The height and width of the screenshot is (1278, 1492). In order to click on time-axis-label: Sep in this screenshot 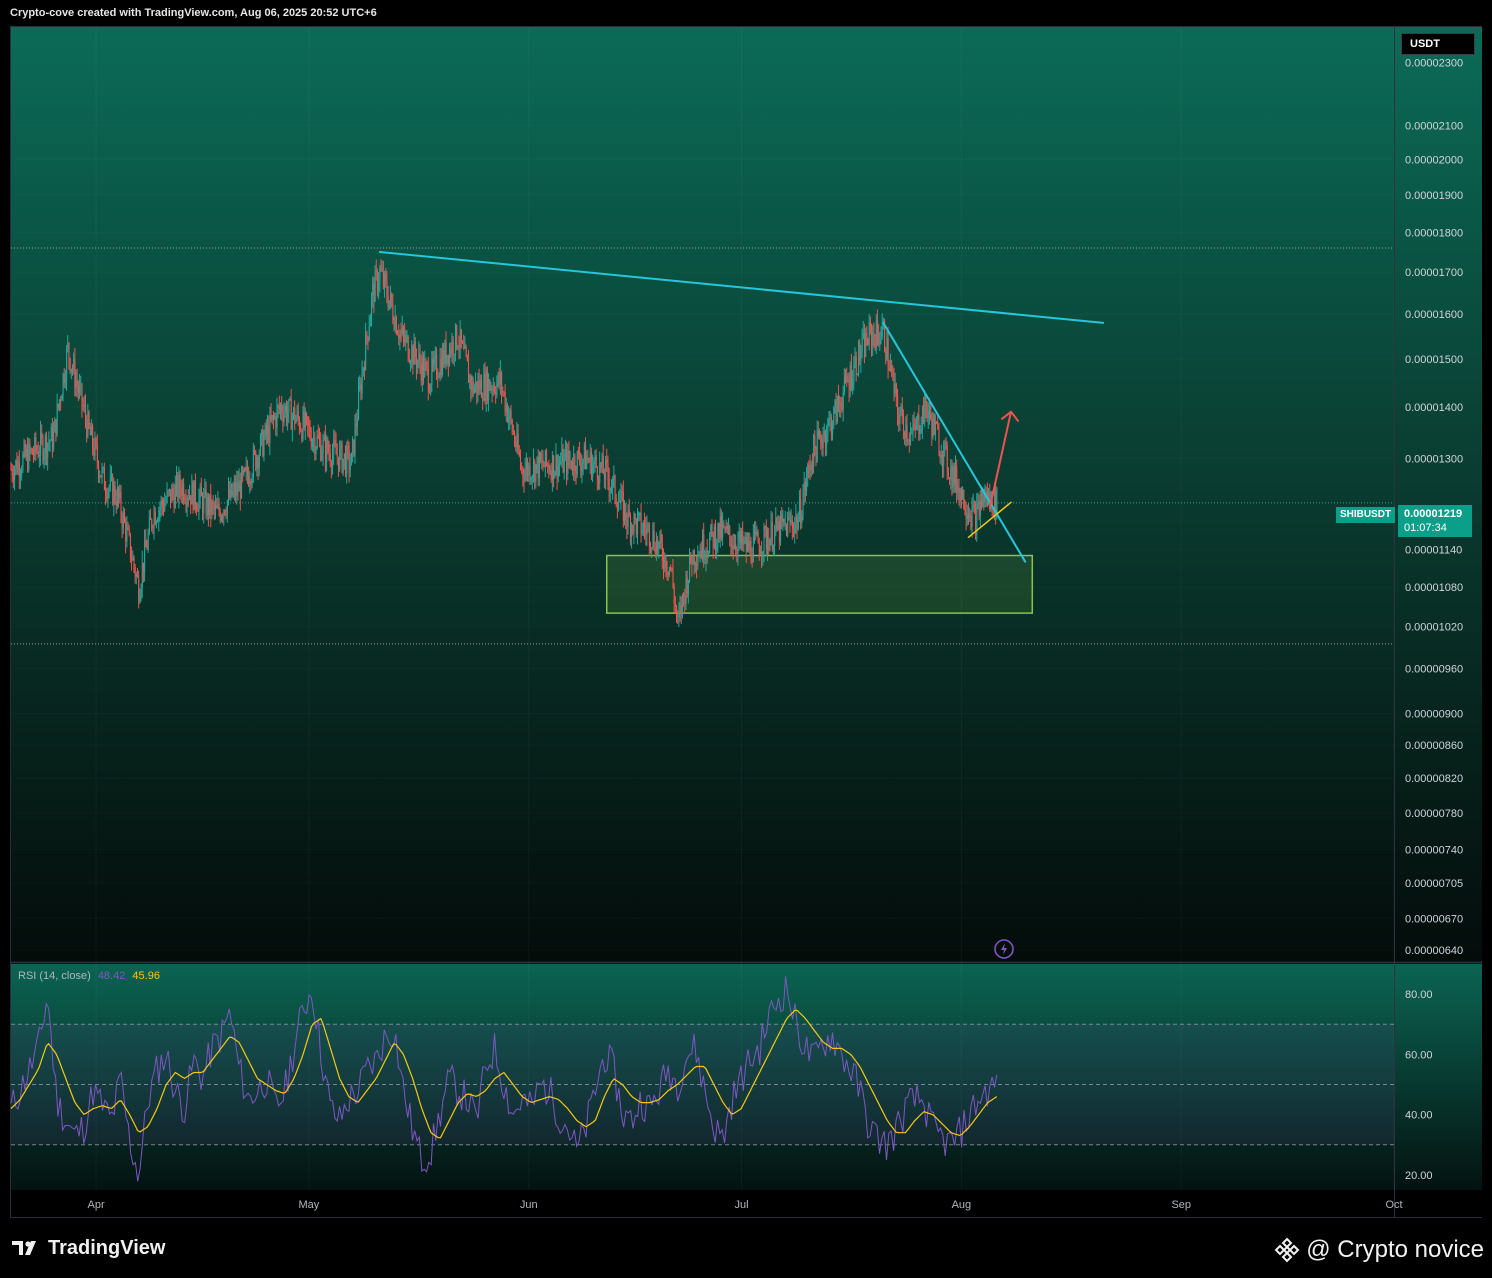, I will do `click(1181, 1205)`.